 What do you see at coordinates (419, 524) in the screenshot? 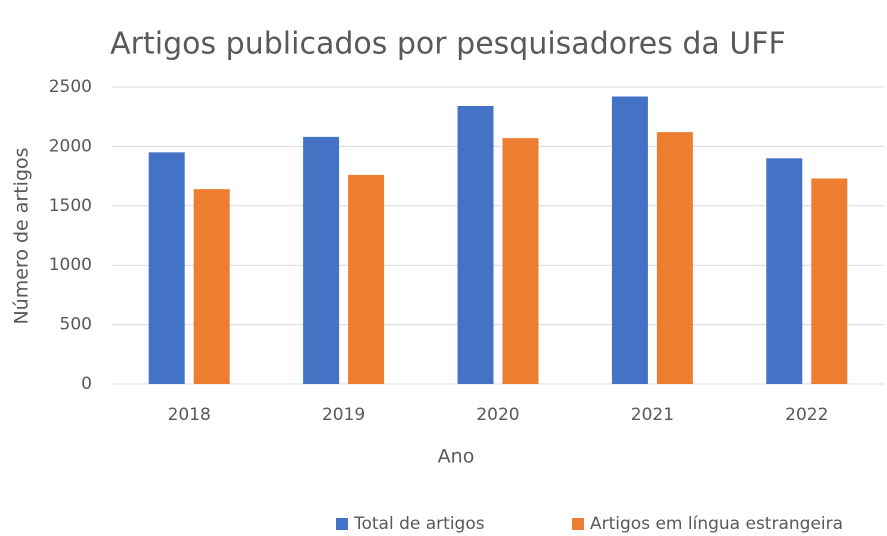
I see `legend-label: Total de artigos` at bounding box center [419, 524].